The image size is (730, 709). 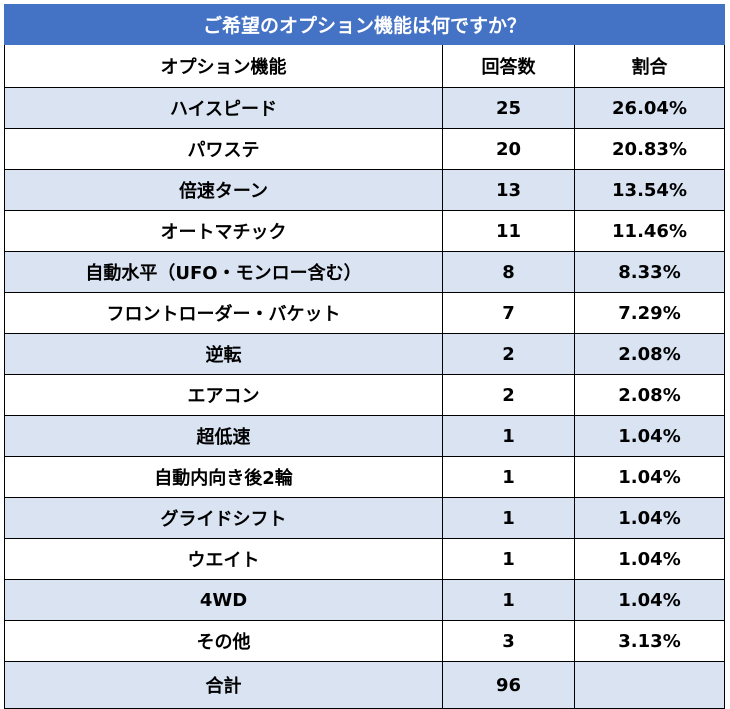 What do you see at coordinates (223, 436) in the screenshot?
I see `feature-cell: 超低速` at bounding box center [223, 436].